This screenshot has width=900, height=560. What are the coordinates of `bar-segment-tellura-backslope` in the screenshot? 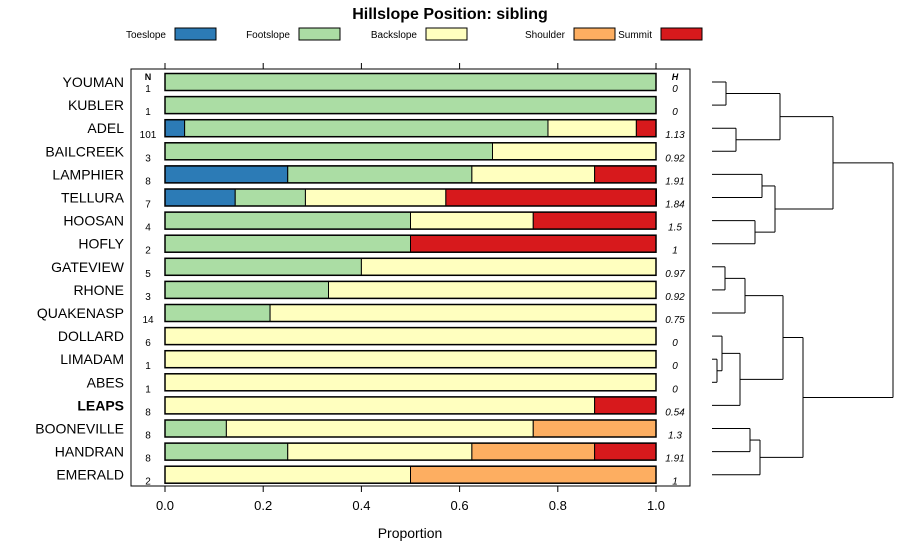 It's located at (375, 197).